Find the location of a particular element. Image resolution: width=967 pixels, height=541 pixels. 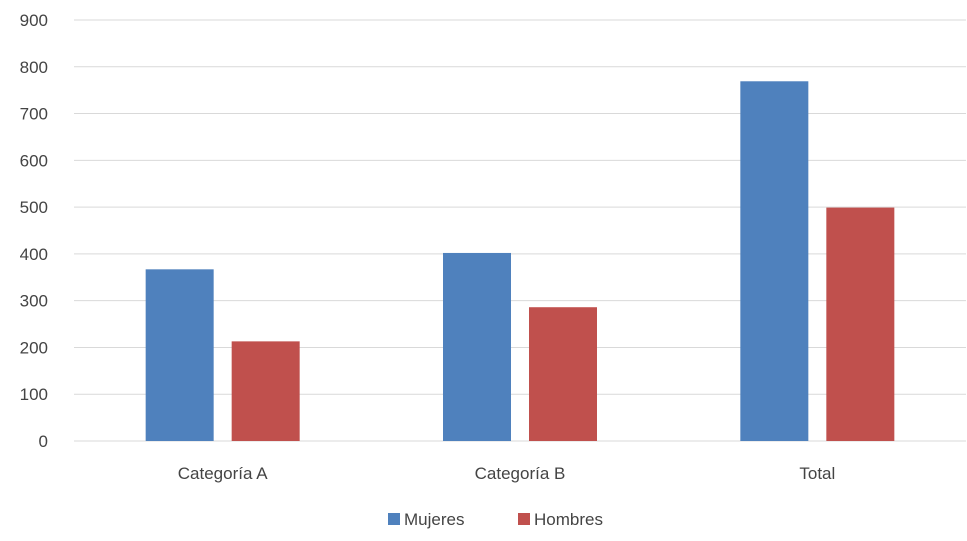

y-tick-label: 400 is located at coordinates (34, 254).